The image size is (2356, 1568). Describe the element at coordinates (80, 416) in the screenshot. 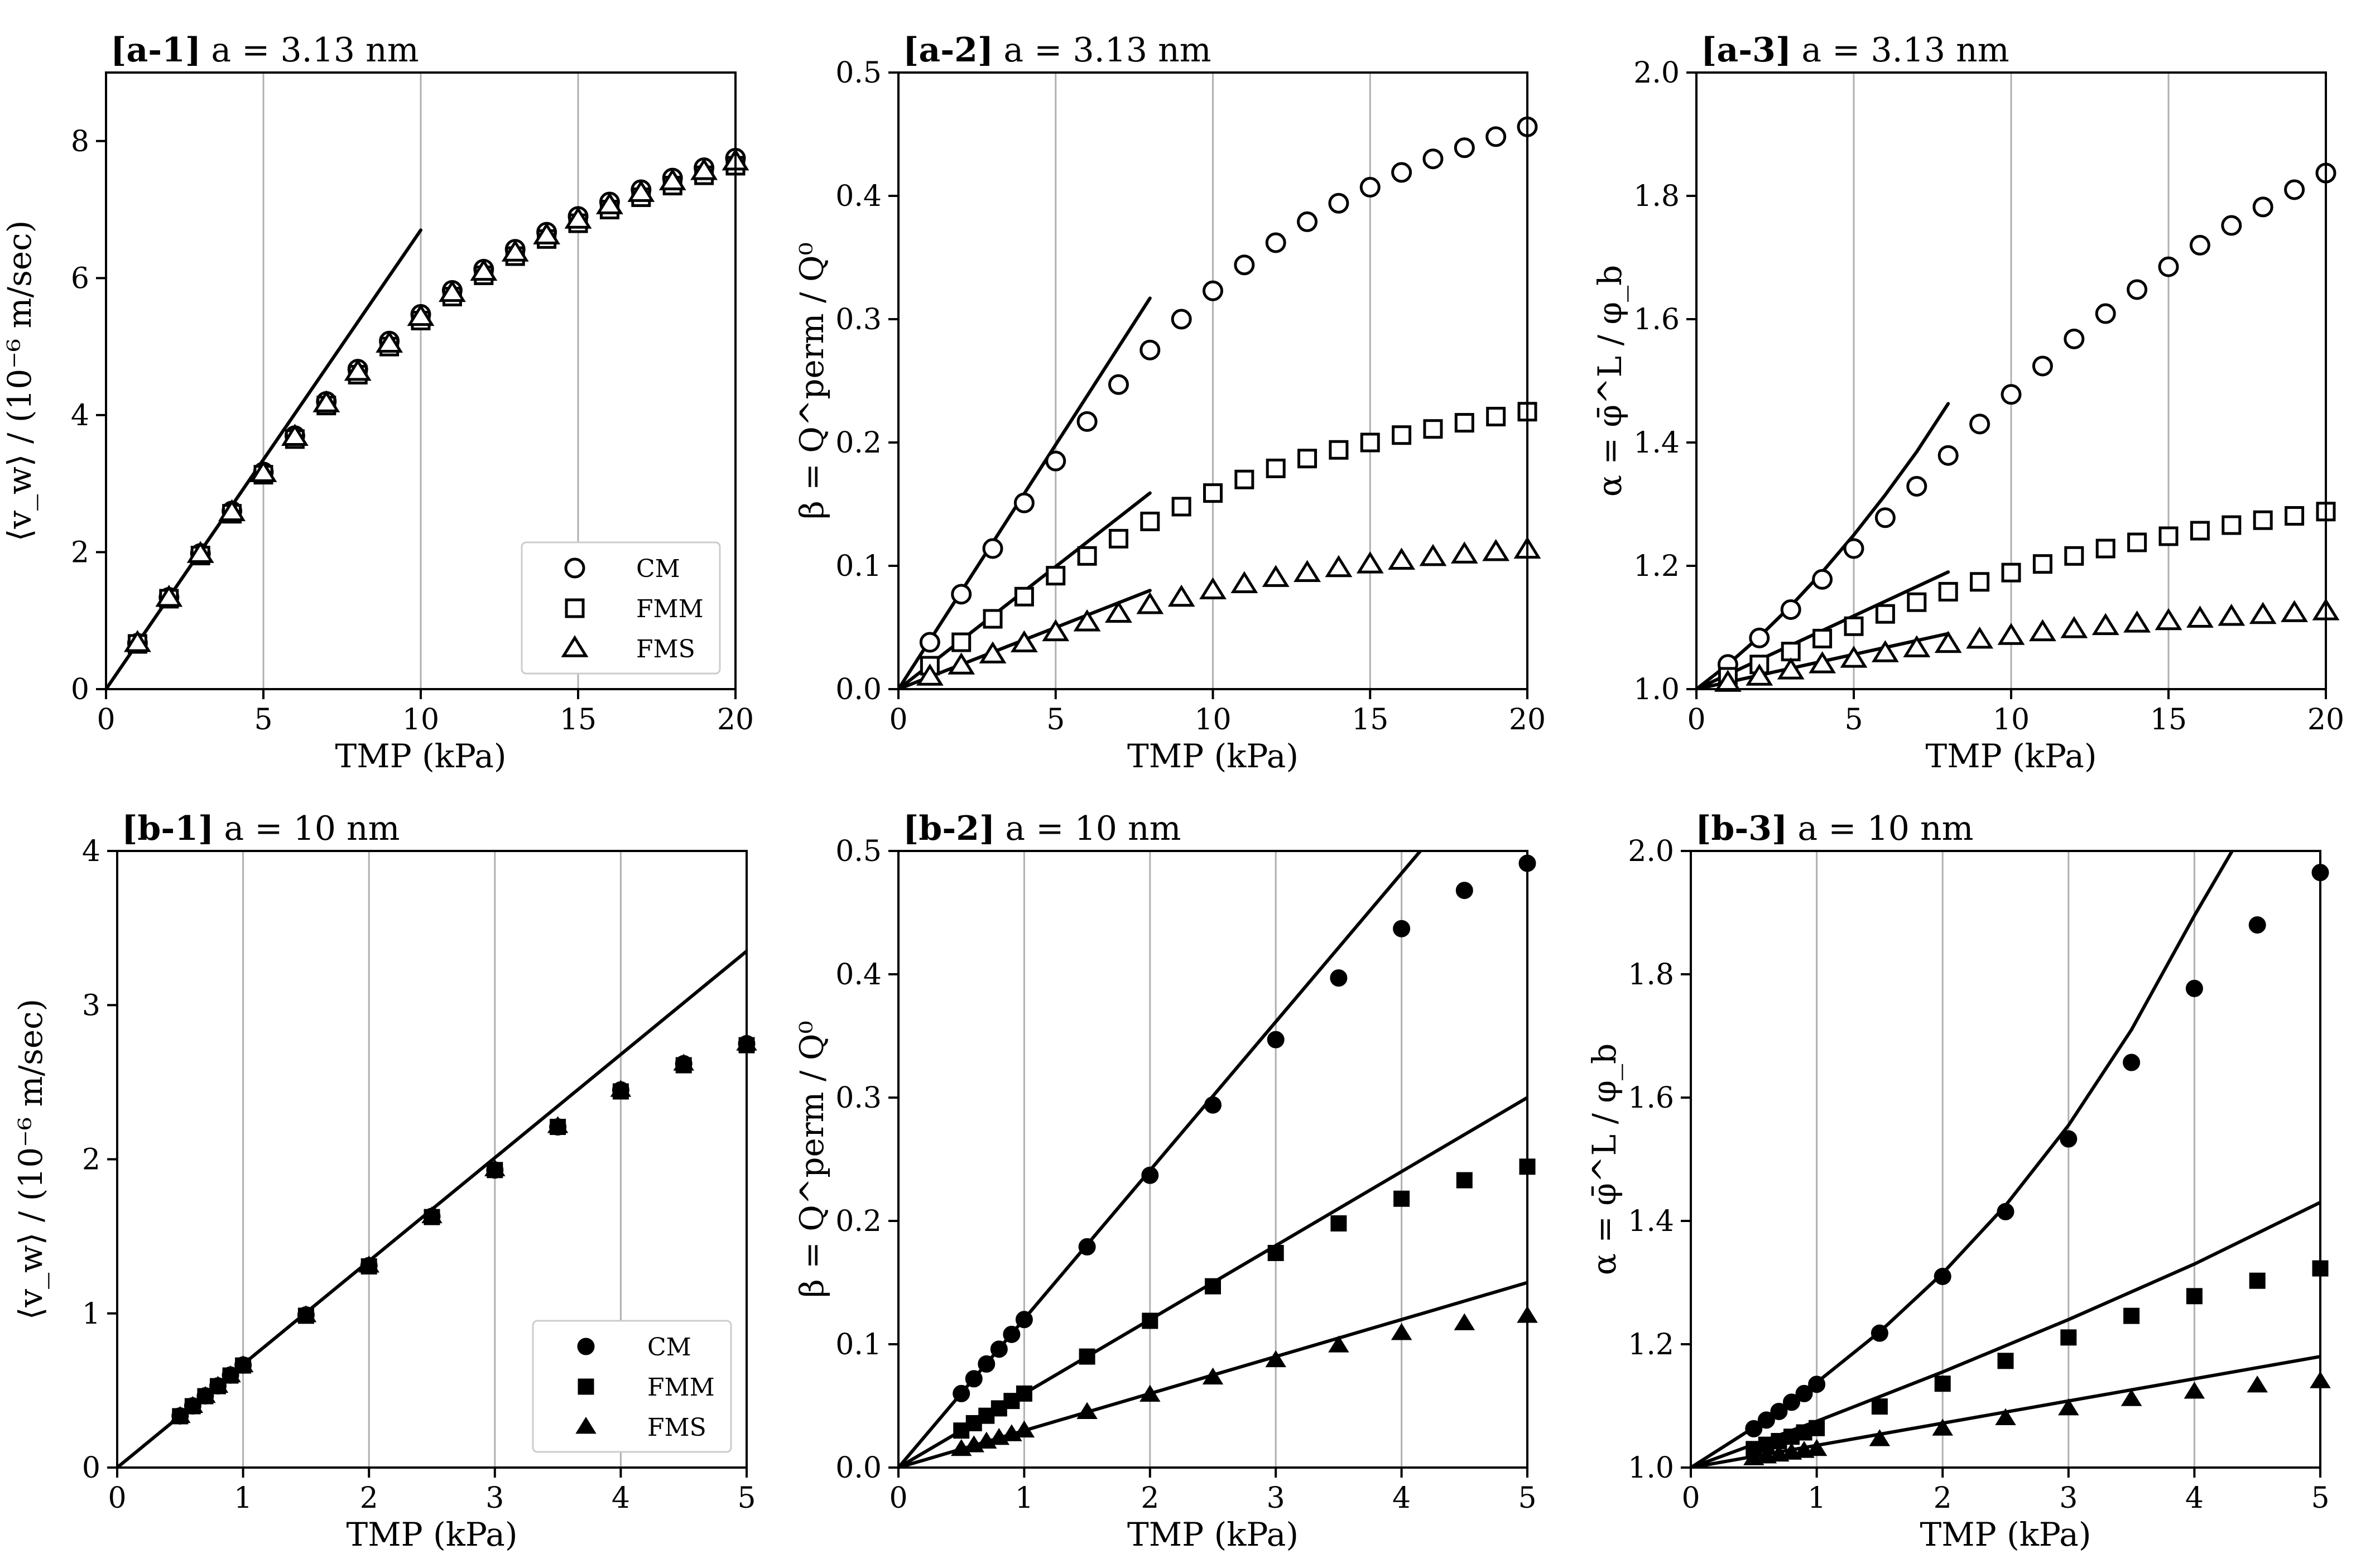

I see `y-tick-label: 4` at that location.